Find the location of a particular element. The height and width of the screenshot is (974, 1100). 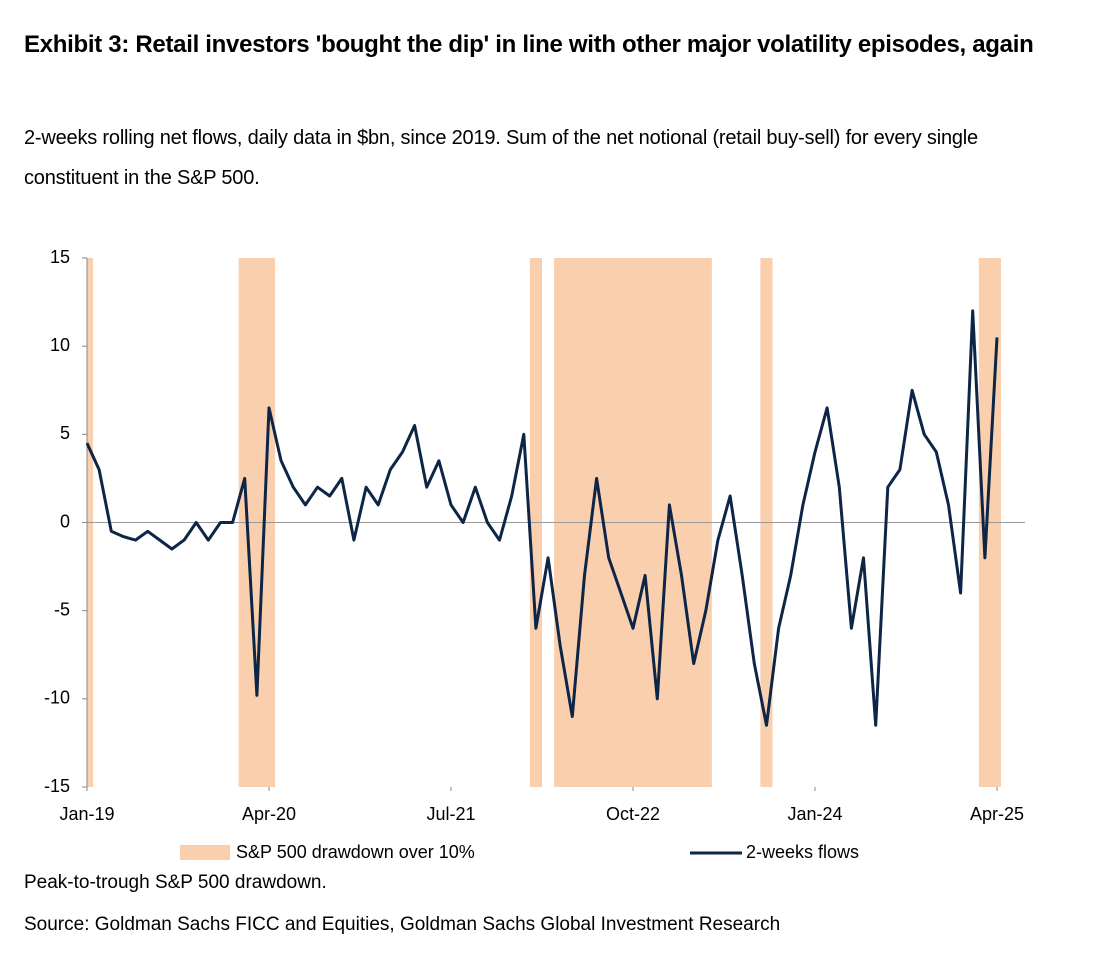

y-tick-label: 15 is located at coordinates (60, 257).